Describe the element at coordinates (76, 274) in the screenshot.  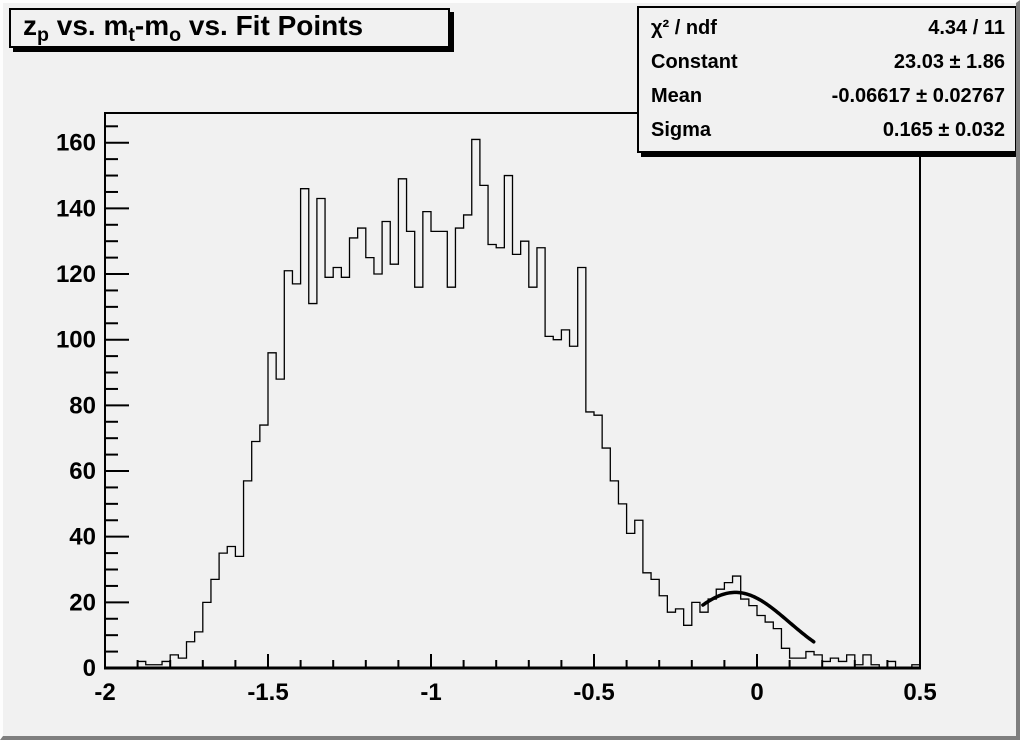
I see `y-tick-label: 120` at that location.